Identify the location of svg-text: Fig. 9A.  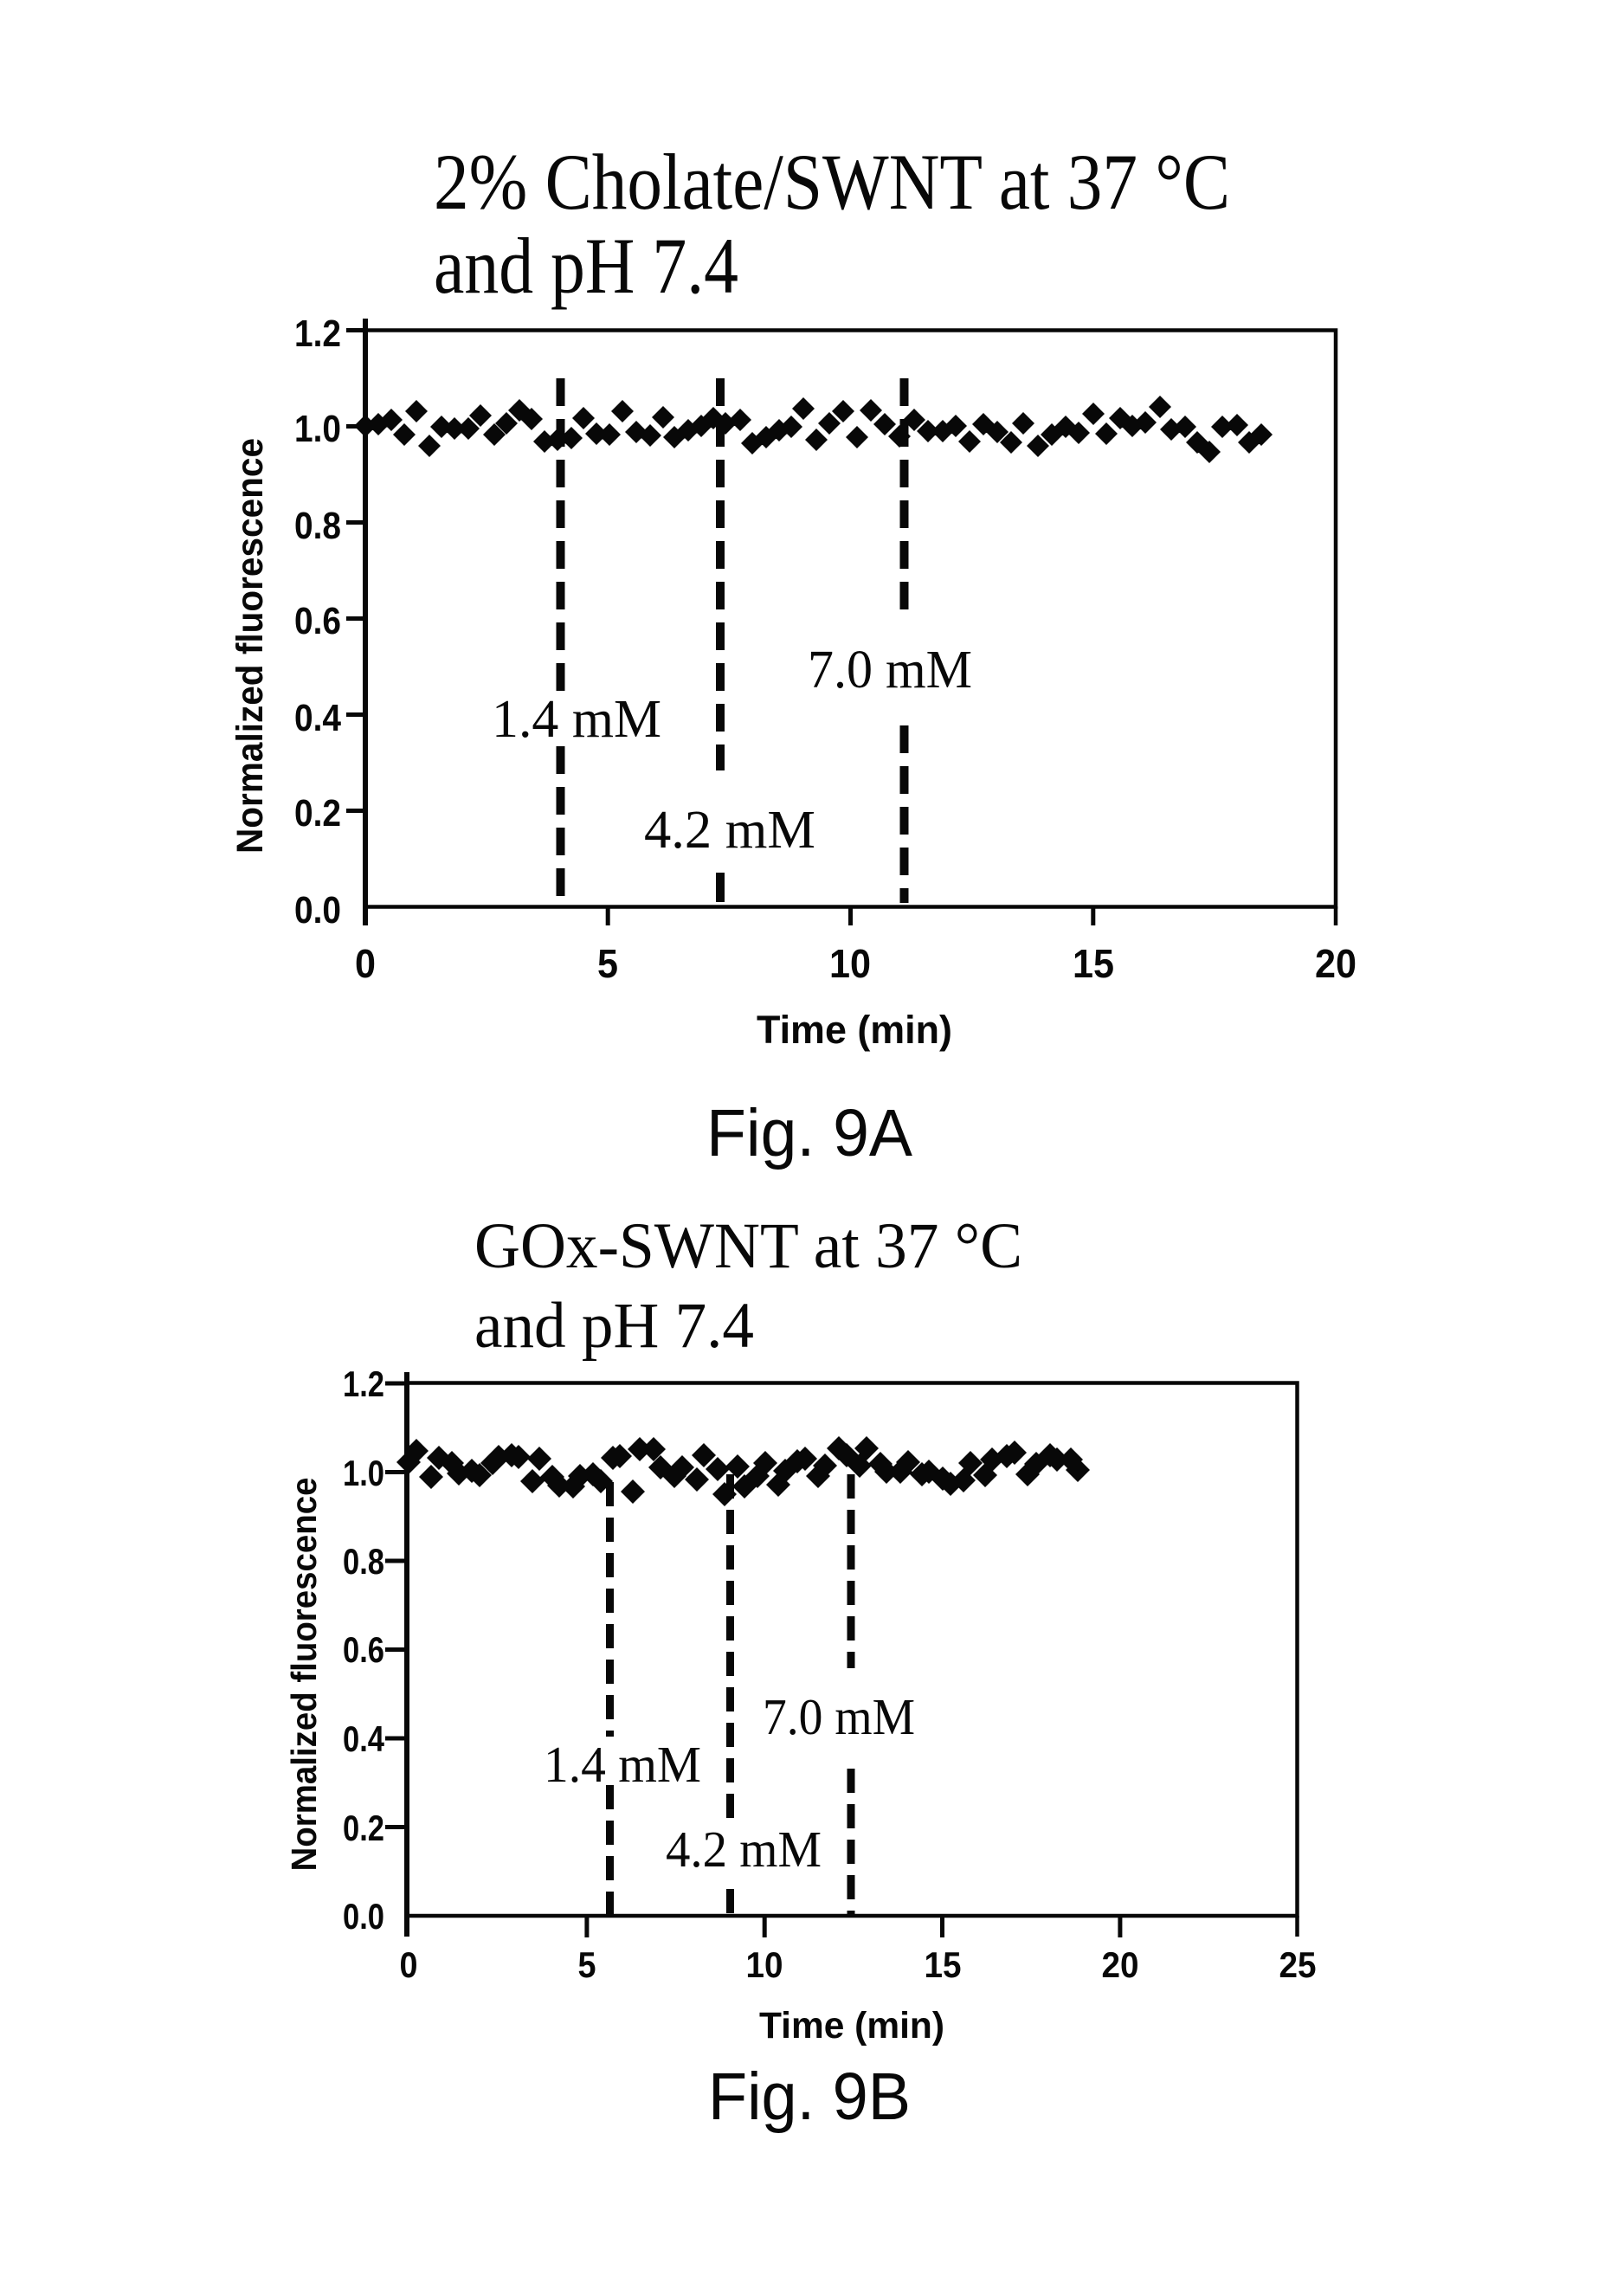
(809, 1133).